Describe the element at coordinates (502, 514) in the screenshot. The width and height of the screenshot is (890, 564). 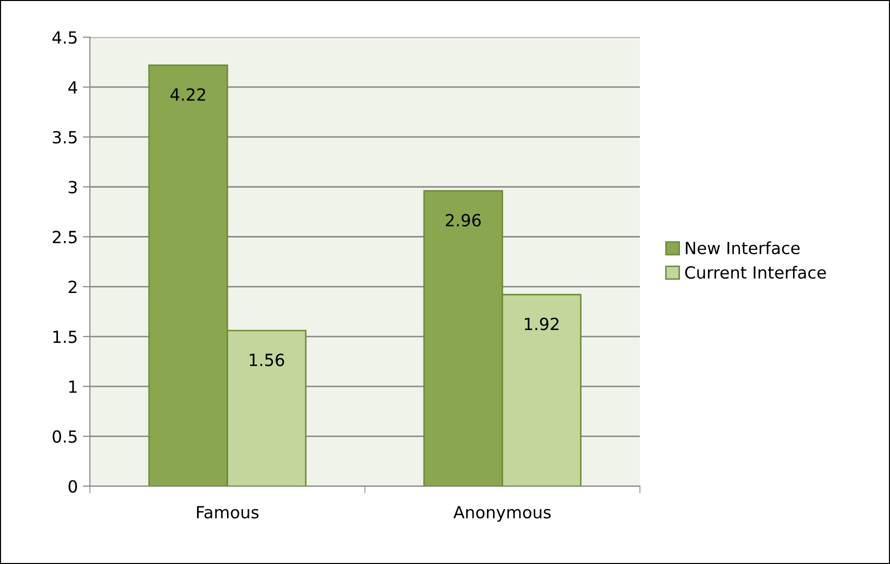
I see `x-tick-label: Anonymous` at that location.